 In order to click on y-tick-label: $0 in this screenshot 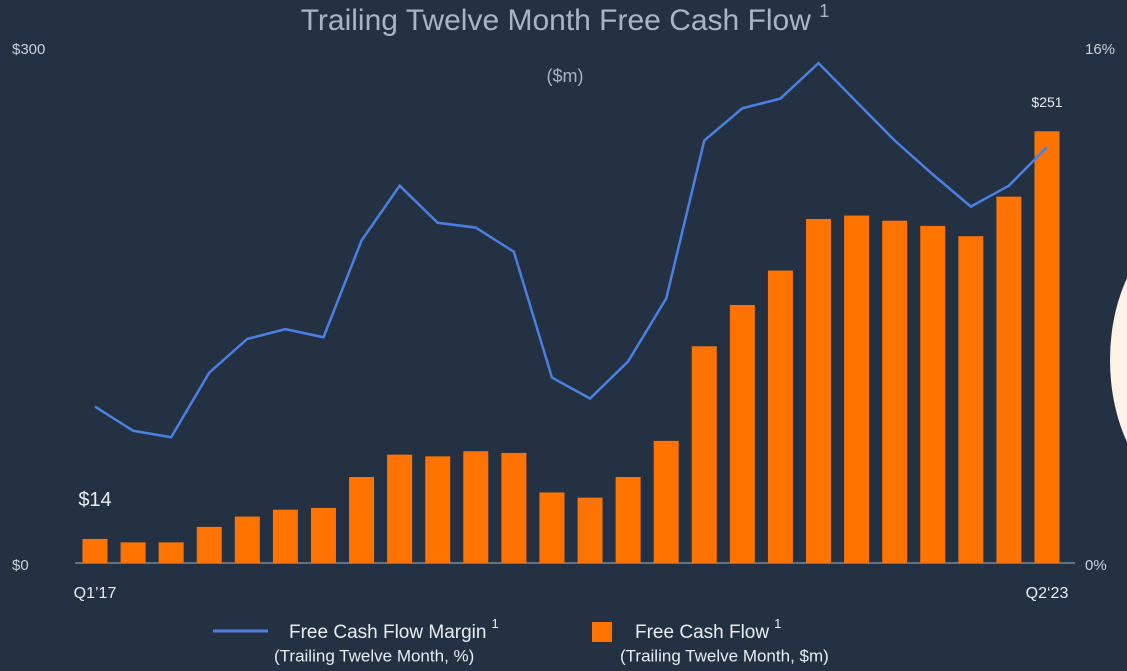, I will do `click(20, 565)`.